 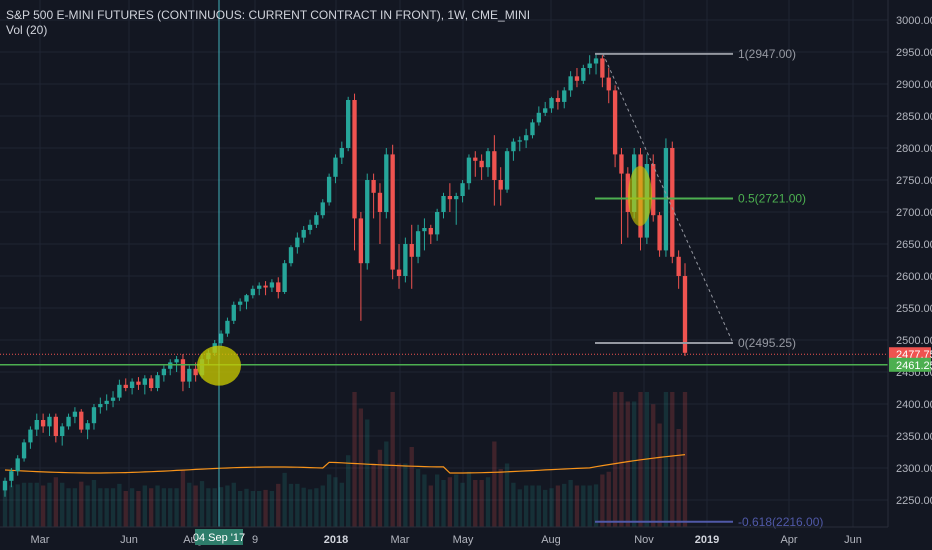 I want to click on volume-indicator-label: Vol (20), so click(x=27, y=30).